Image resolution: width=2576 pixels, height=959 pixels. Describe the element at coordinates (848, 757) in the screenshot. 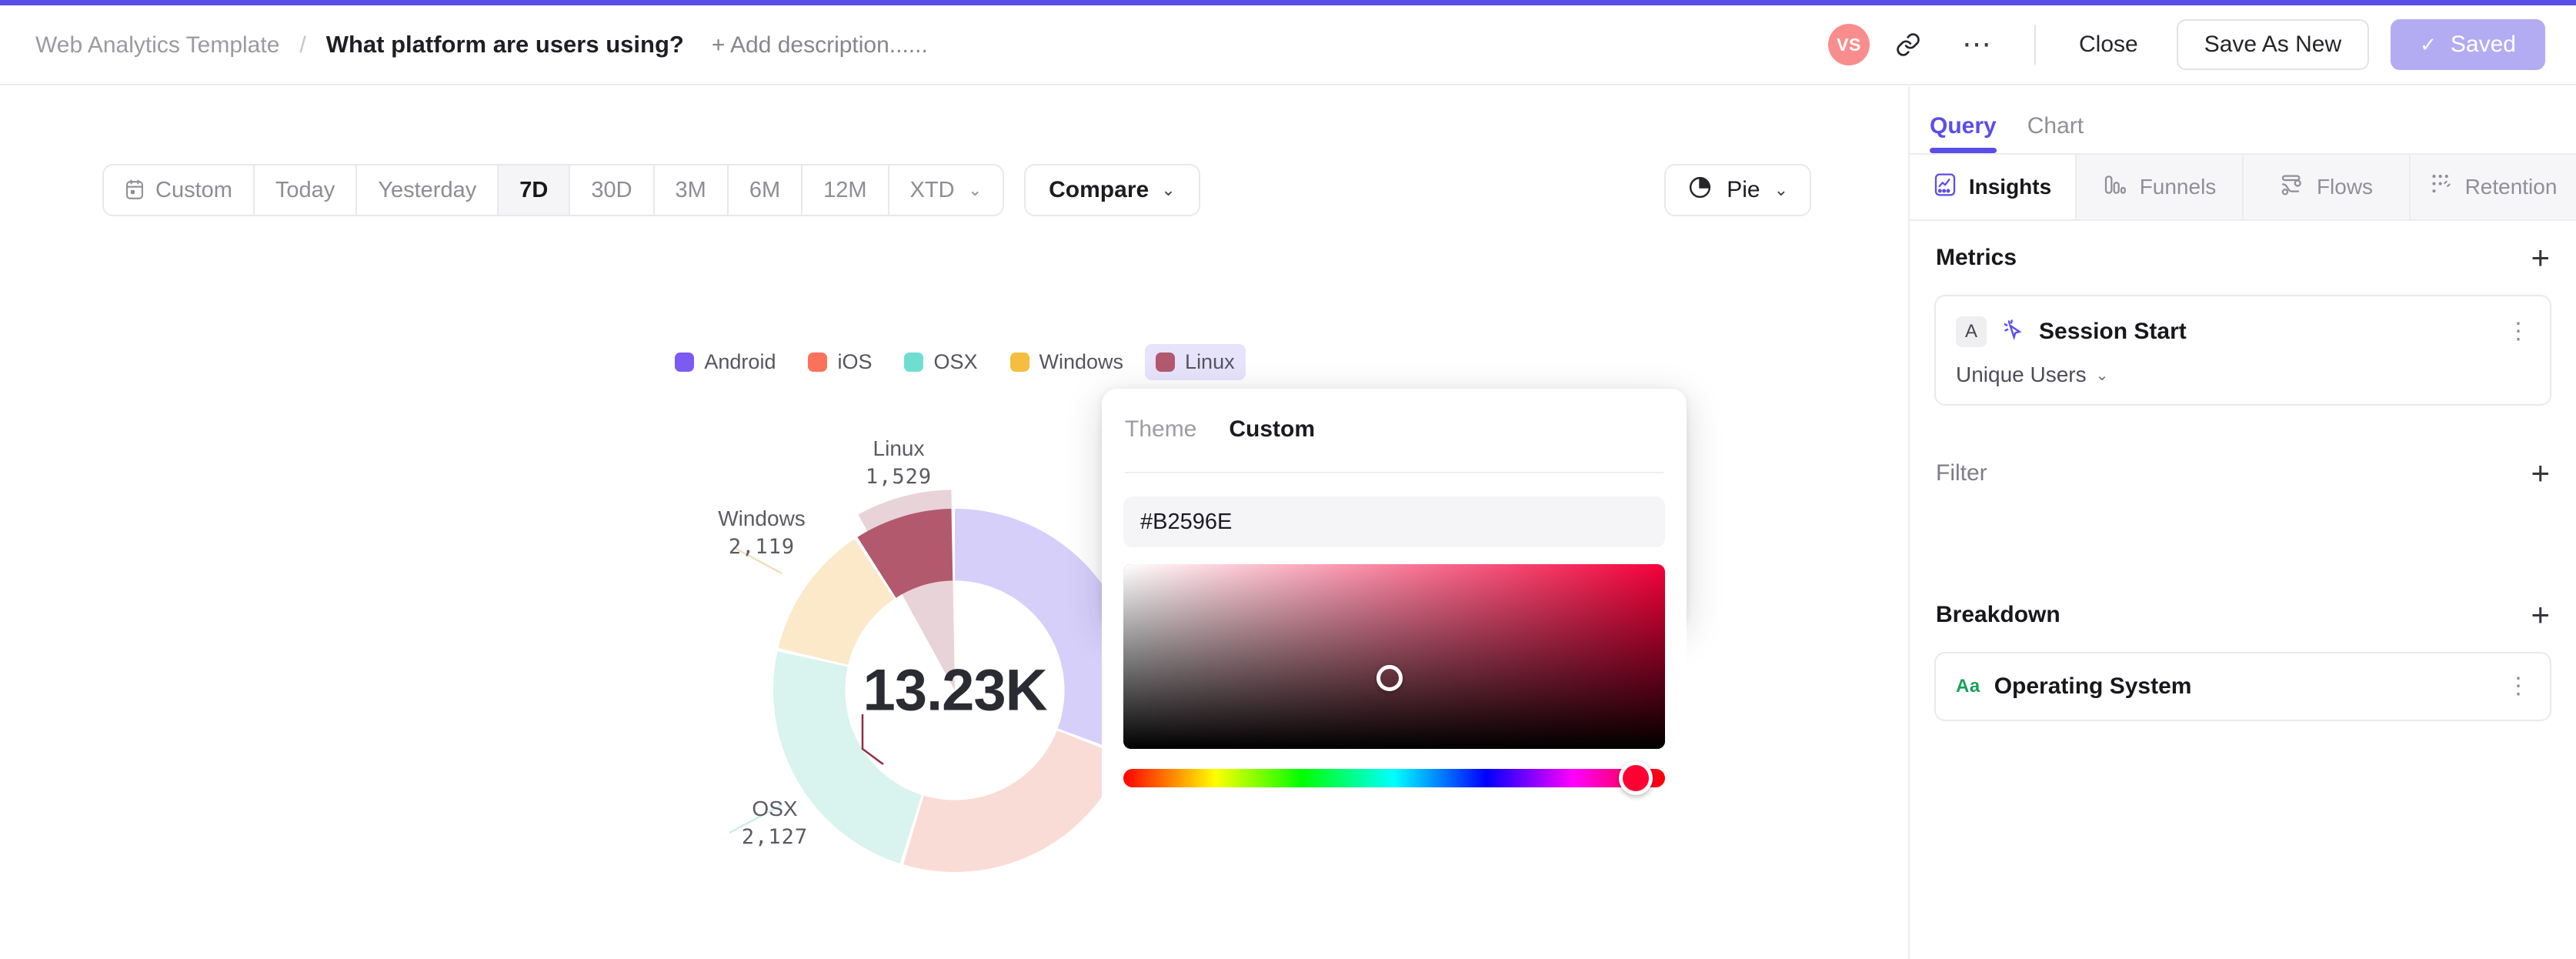

I see `donut-slice-osx` at that location.